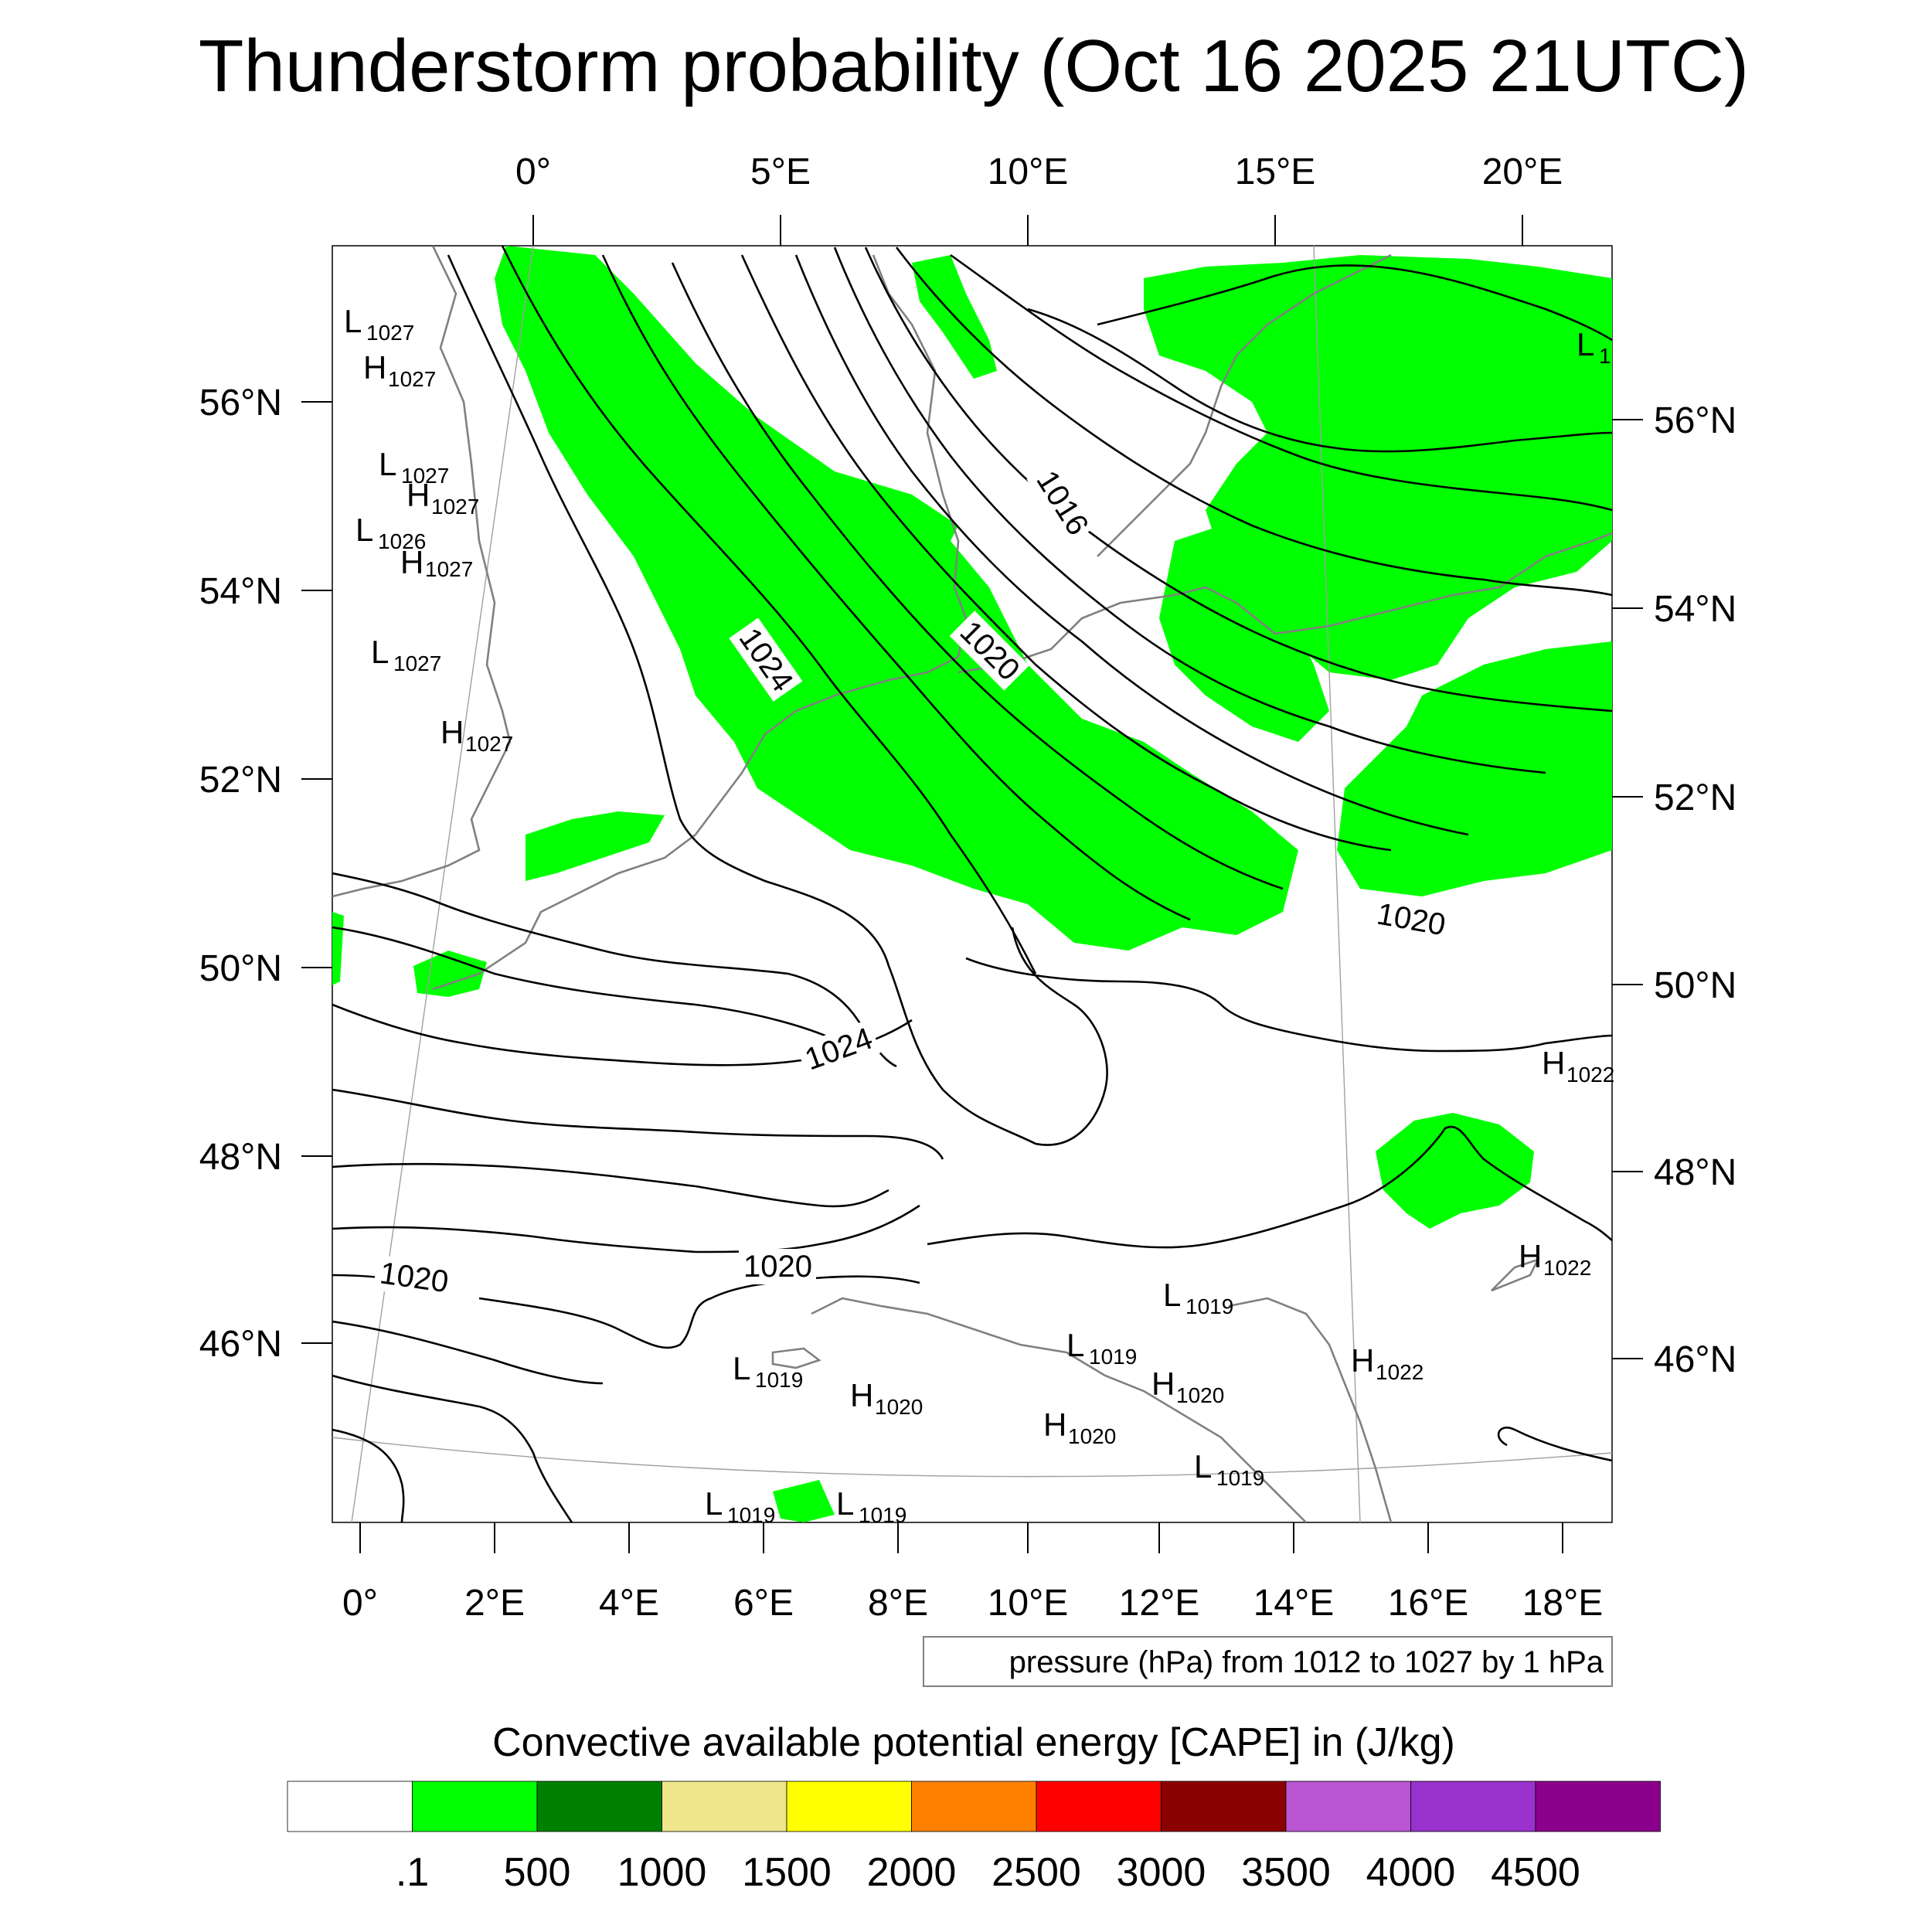 This screenshot has width=1932, height=1932. What do you see at coordinates (241, 592) in the screenshot?
I see `left-axis-label: 54°N` at bounding box center [241, 592].